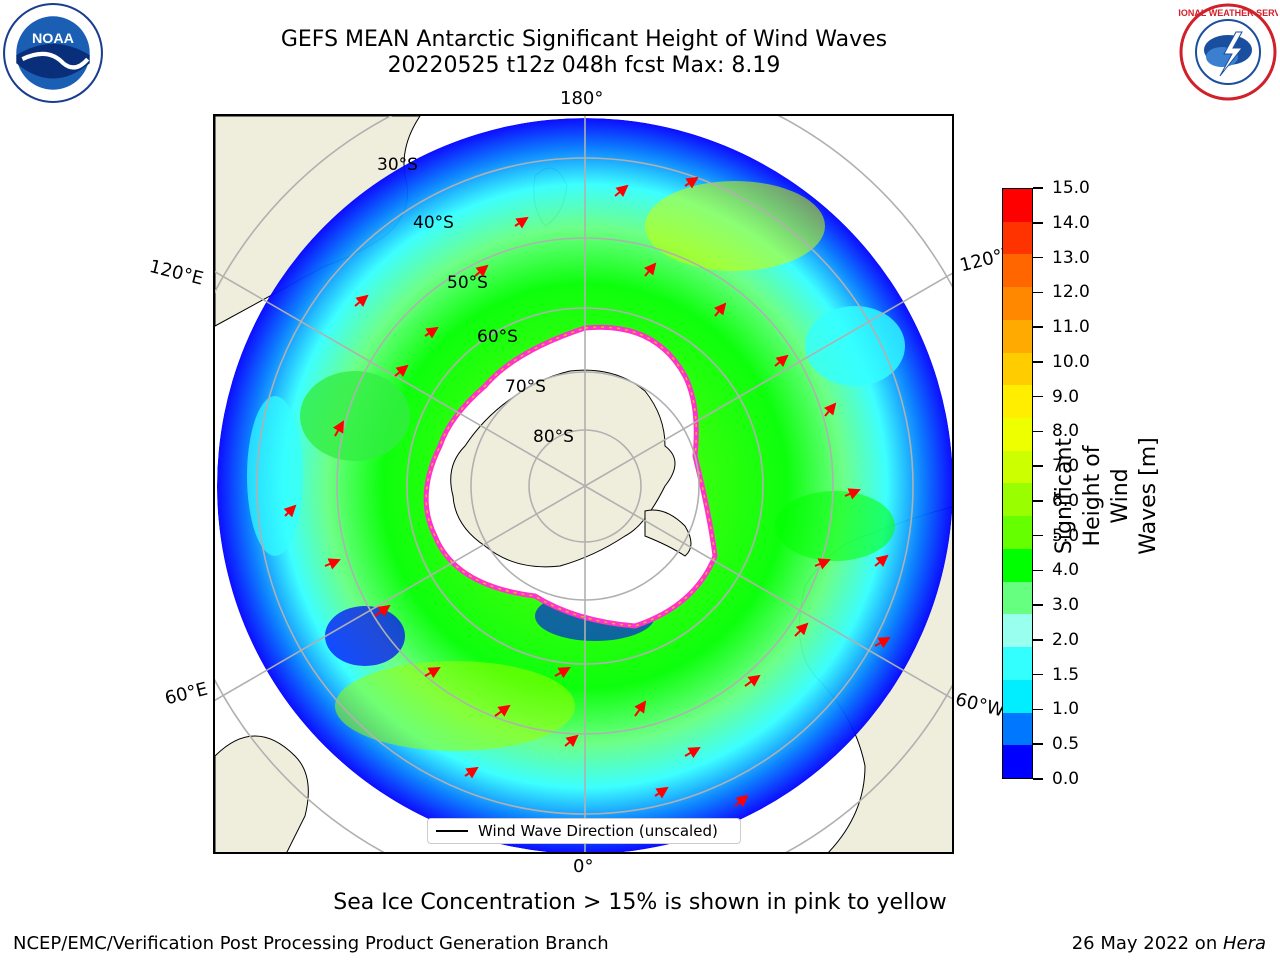 Image resolution: width=1280 pixels, height=960 pixels. What do you see at coordinates (1066, 674) in the screenshot?
I see `colorbar-tick-label: 1.5` at bounding box center [1066, 674].